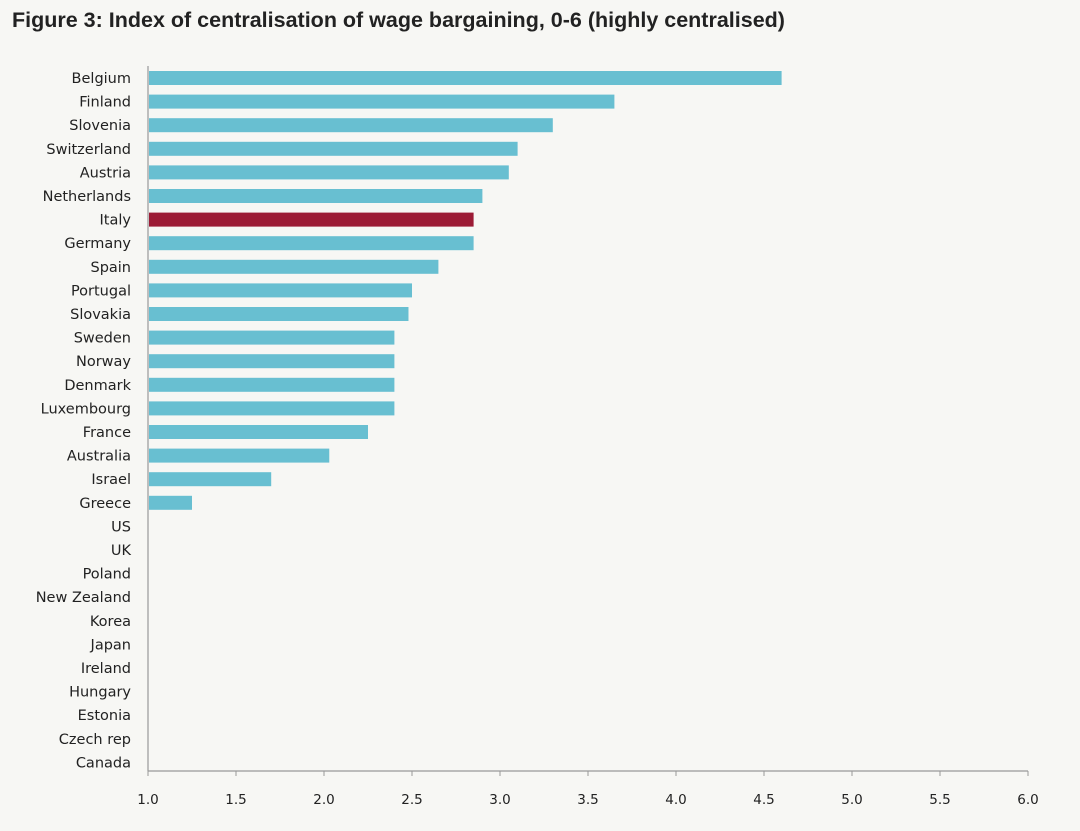 This screenshot has height=831, width=1080. Describe the element at coordinates (239, 455) in the screenshot. I see `bar-australia` at that location.